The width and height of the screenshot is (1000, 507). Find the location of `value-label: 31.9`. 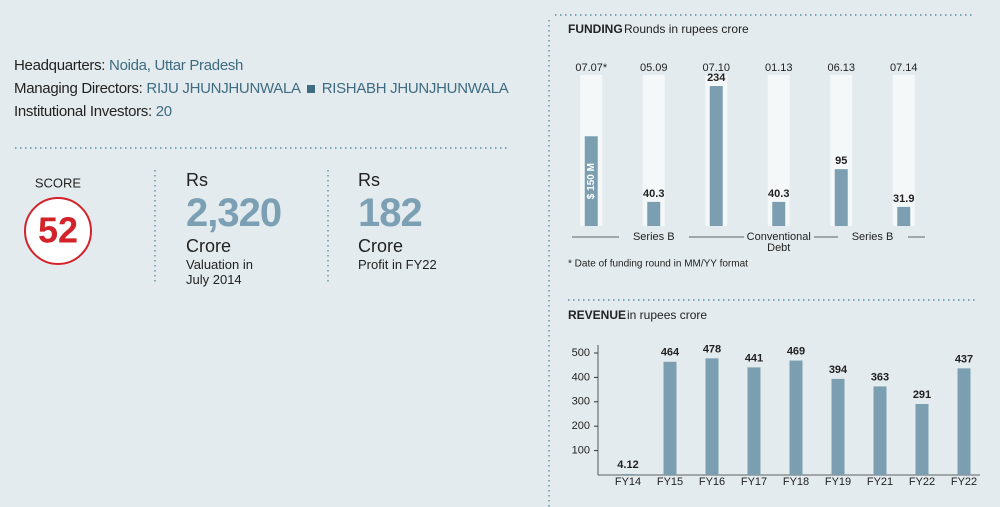

value-label: 31.9 is located at coordinates (903, 199).